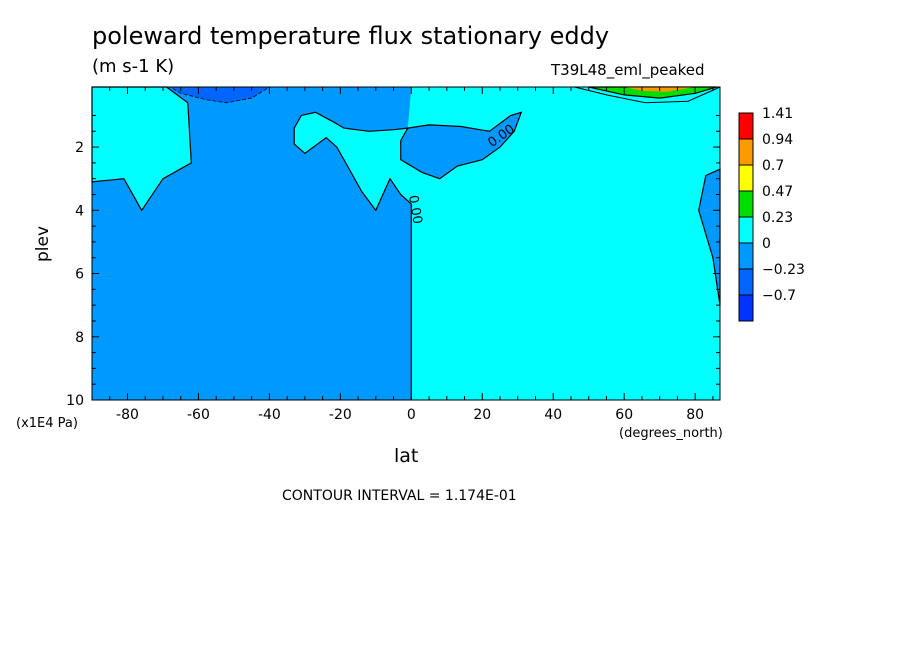  I want to click on colorbar-label: 0.7, so click(773, 166).